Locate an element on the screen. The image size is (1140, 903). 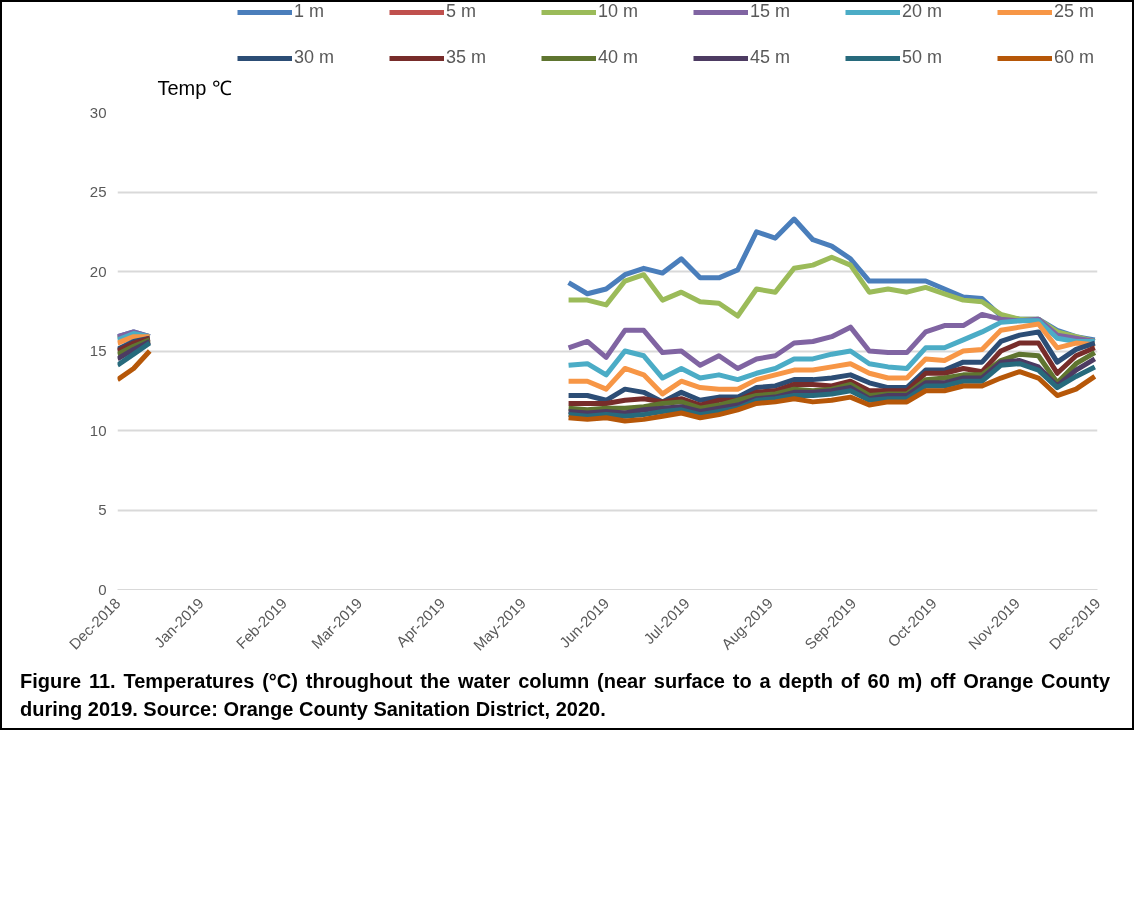
legend-label: 10 m is located at coordinates (619, 11).